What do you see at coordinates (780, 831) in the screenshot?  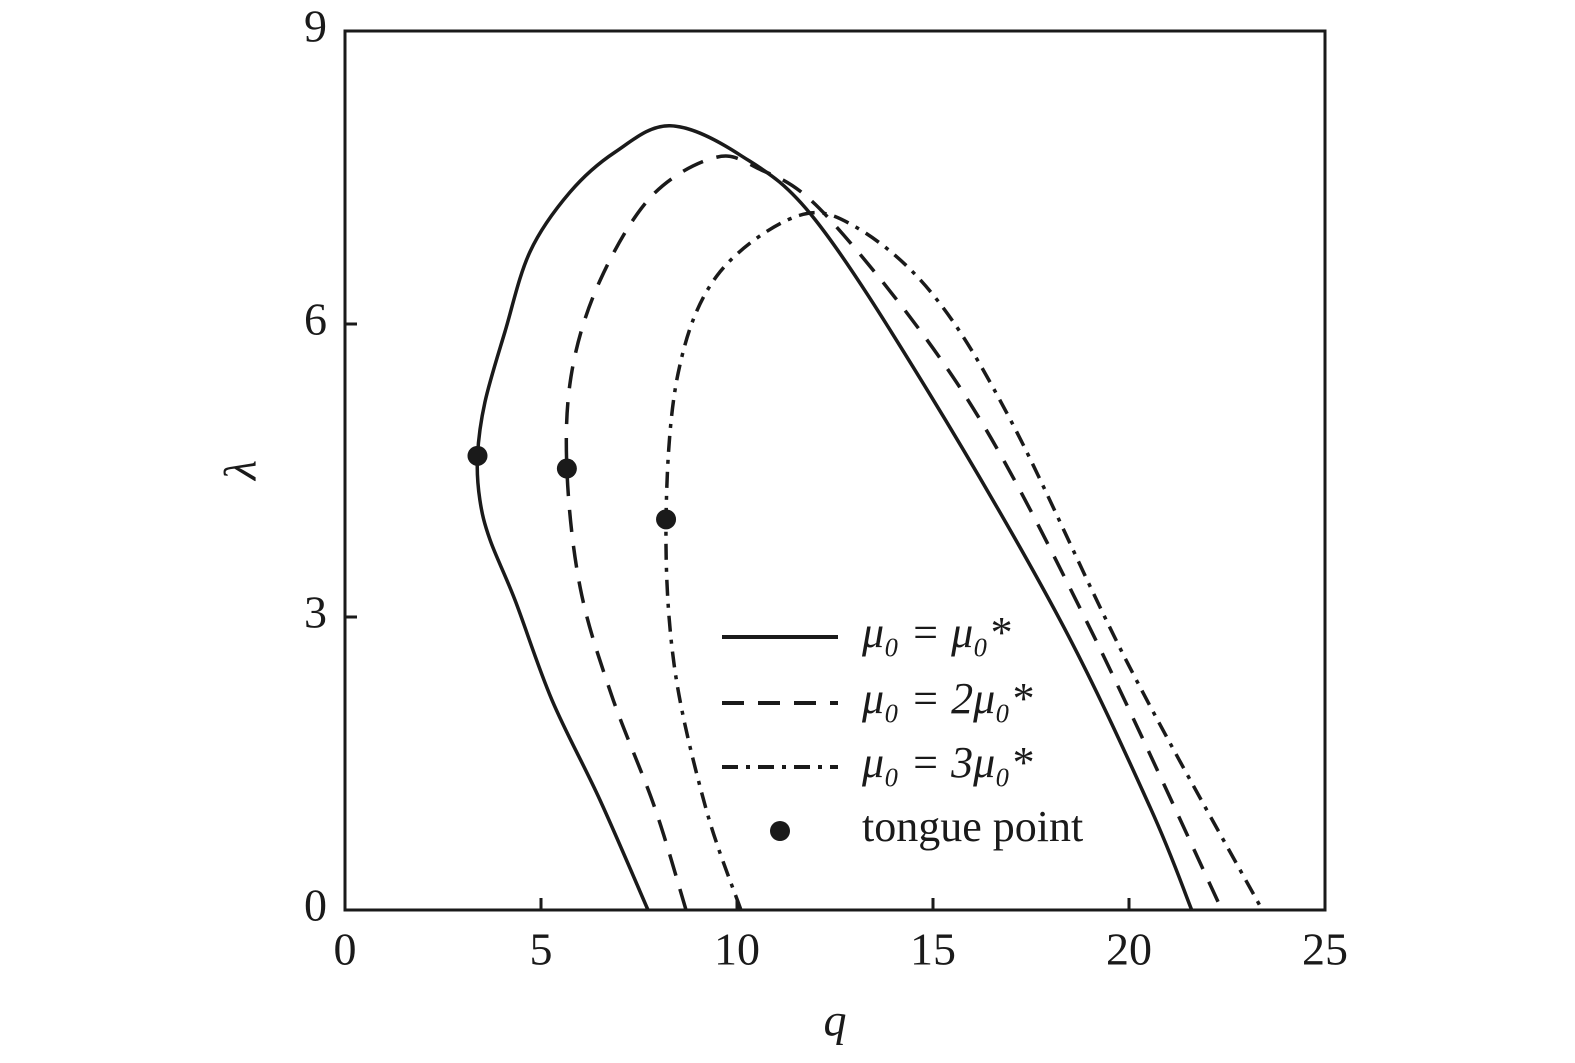 I see `legend-marker` at bounding box center [780, 831].